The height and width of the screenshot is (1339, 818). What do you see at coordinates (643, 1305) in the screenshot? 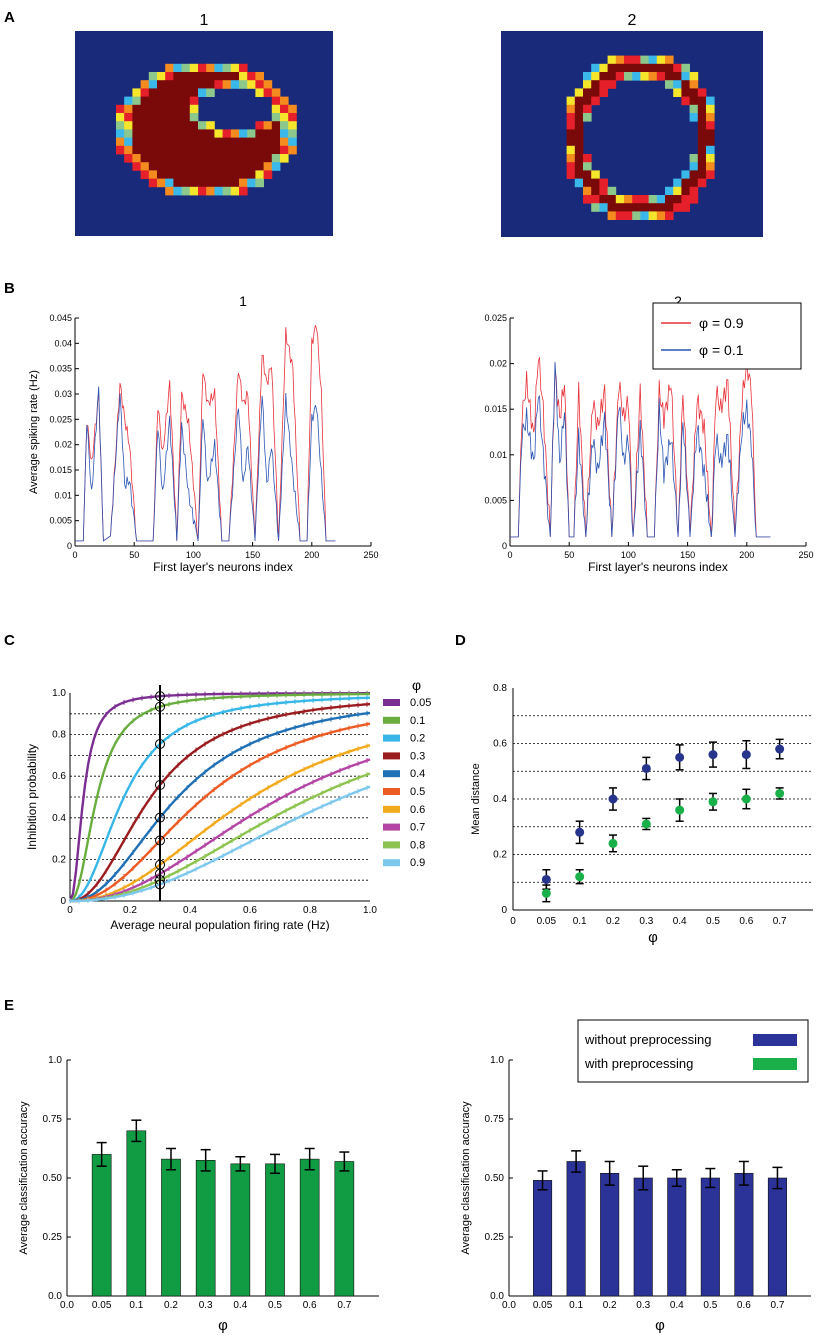
I see `x-tick-label: 0.3` at bounding box center [643, 1305].